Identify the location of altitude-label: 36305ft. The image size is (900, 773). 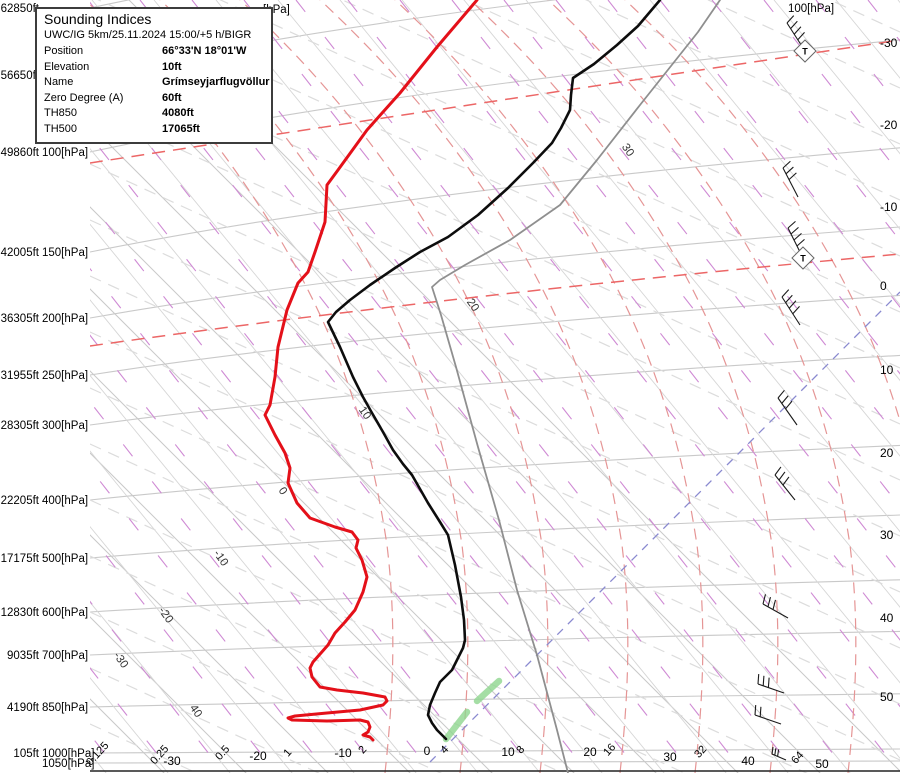
(20, 319).